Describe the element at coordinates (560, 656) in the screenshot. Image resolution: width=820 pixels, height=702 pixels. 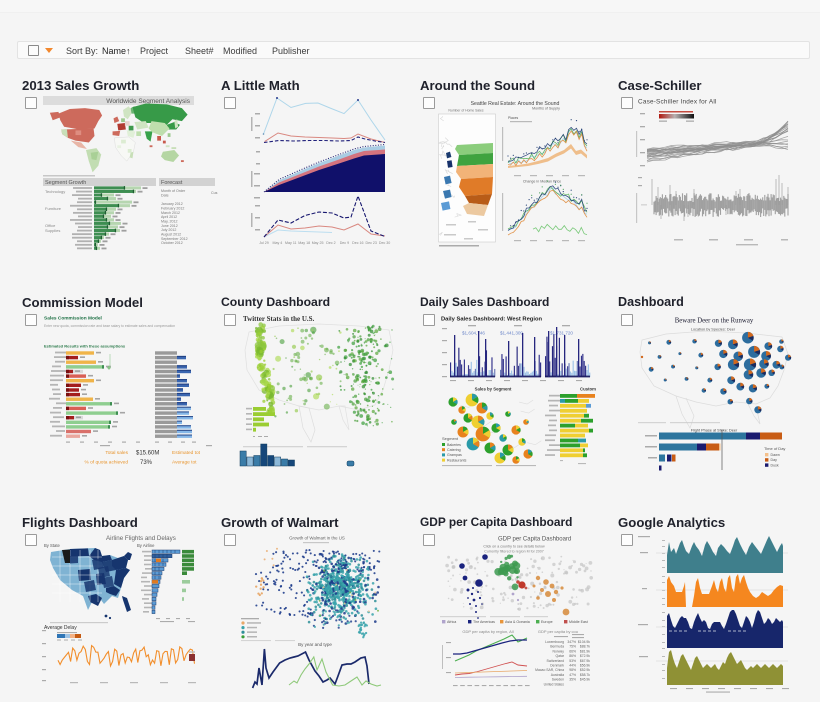
I see `svg-text: Qatar` at that location.